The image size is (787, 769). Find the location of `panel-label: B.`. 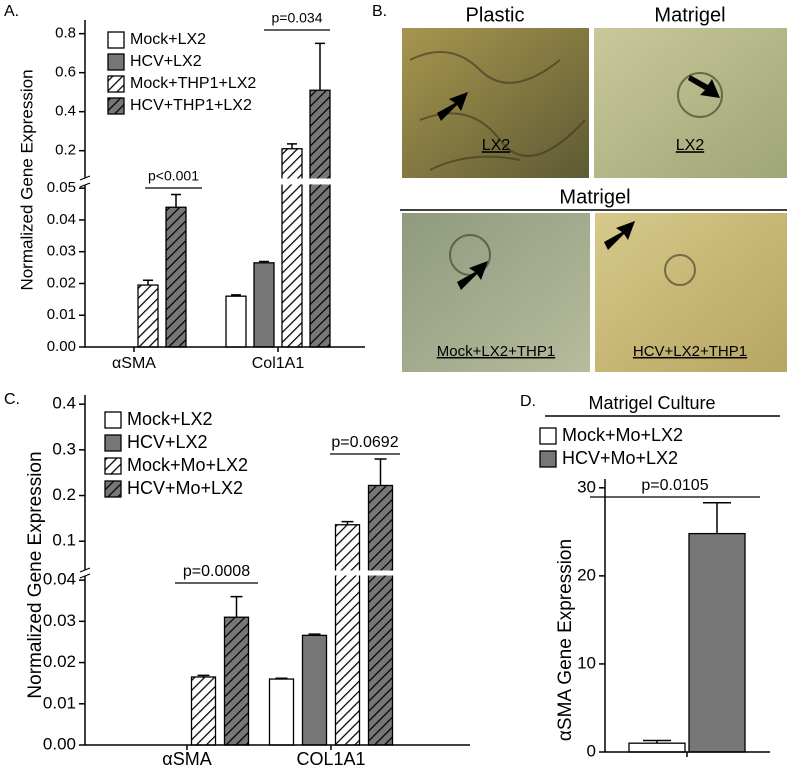

panel-label: B. is located at coordinates (379, 11).